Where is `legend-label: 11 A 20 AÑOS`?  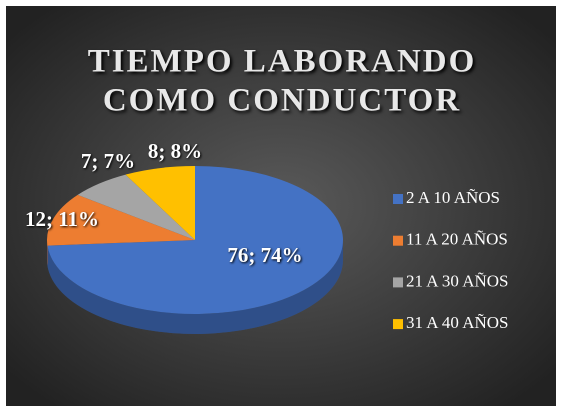 legend-label: 11 A 20 AÑOS is located at coordinates (457, 239).